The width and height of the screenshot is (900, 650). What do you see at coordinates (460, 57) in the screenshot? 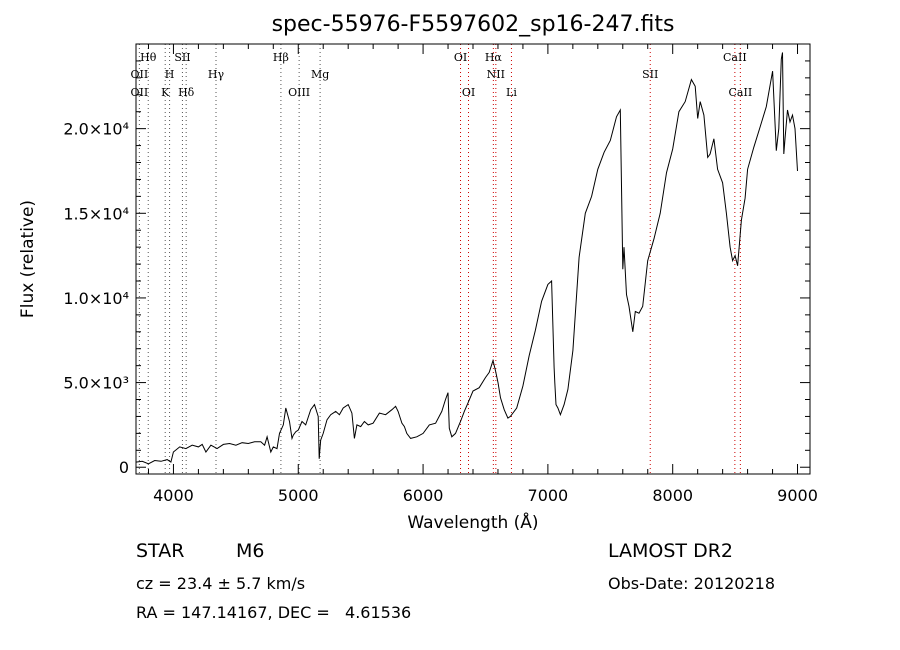
I see `line-label-11: OI` at bounding box center [460, 57].